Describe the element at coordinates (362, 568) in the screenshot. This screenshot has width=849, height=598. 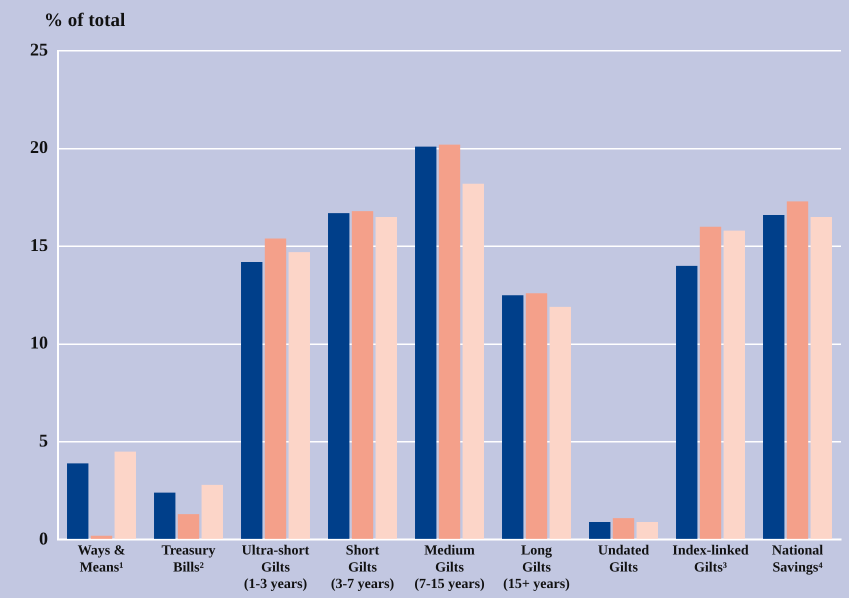
I see `x-tick-label: Short Gilts (3-7 years)` at that location.